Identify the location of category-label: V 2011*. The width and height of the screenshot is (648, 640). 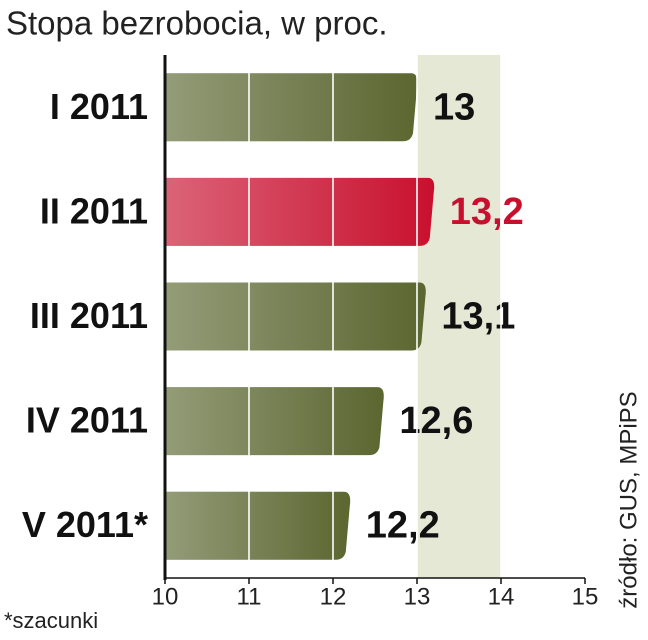
(85, 524).